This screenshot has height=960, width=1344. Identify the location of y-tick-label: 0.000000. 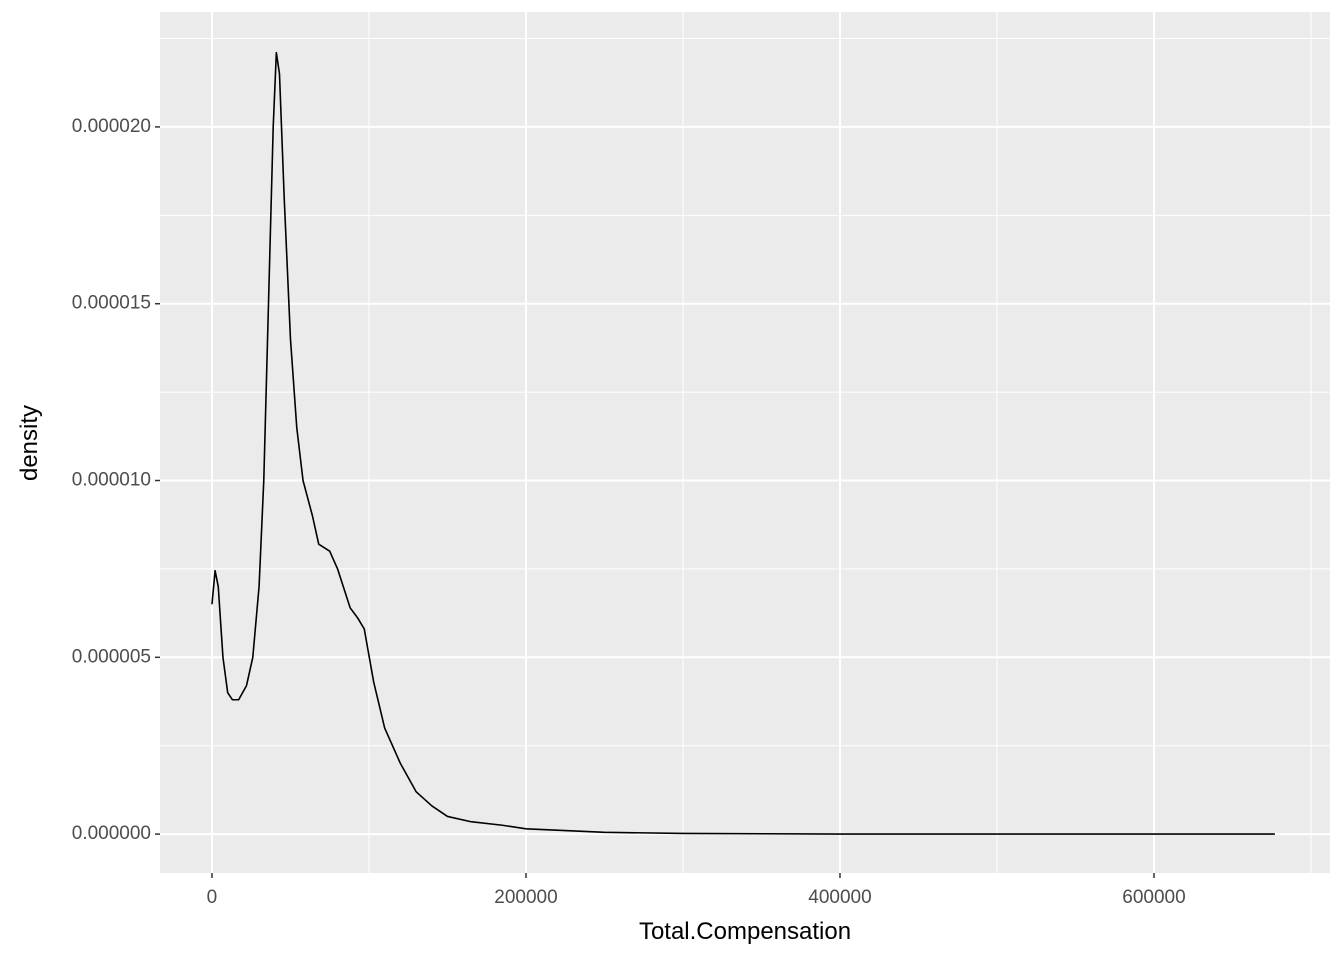
(111, 833).